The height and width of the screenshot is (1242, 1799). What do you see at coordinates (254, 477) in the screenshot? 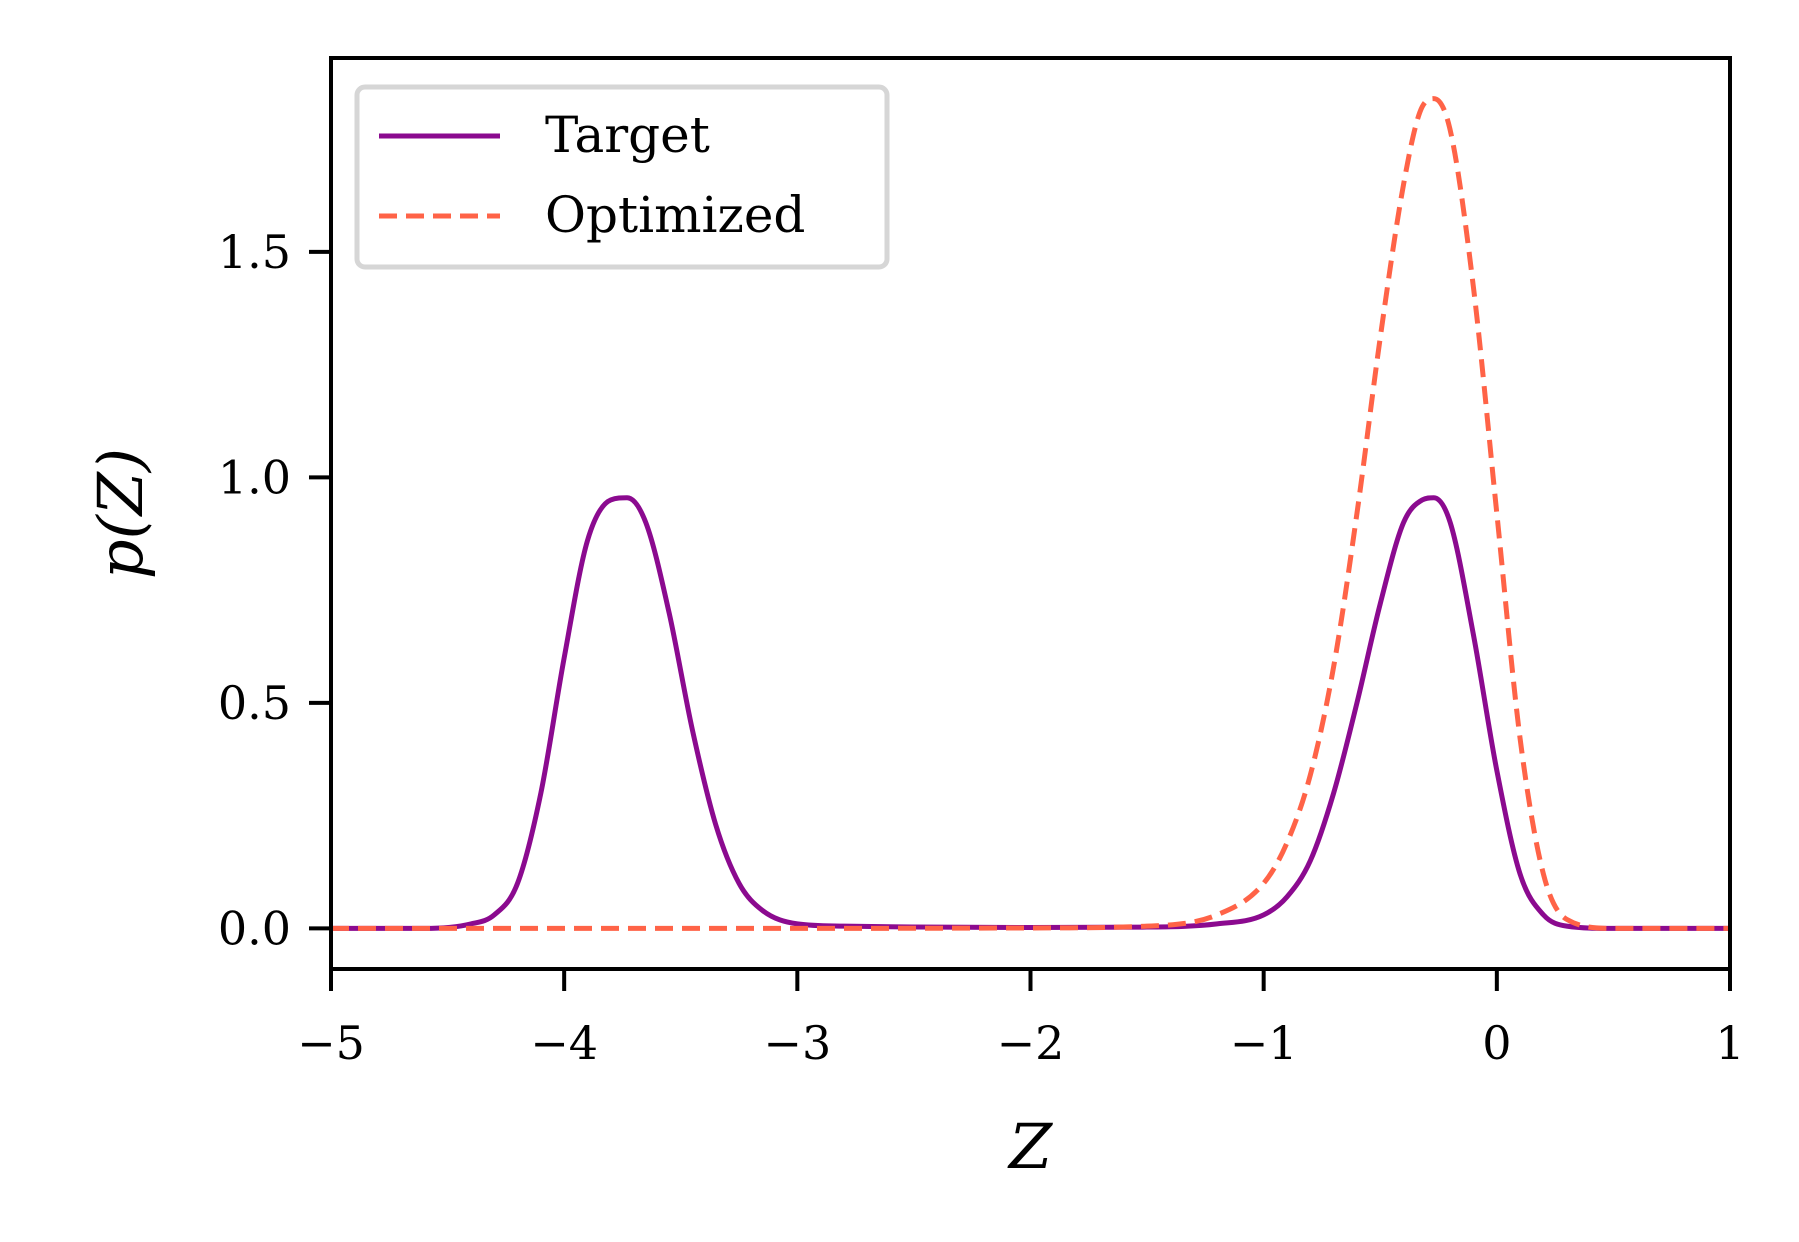
I see `y-tick-label: 1.0` at bounding box center [254, 477].